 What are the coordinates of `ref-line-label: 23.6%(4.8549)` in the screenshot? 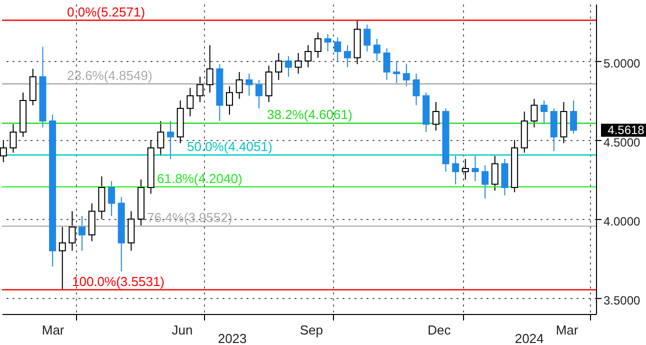 It's located at (109, 75).